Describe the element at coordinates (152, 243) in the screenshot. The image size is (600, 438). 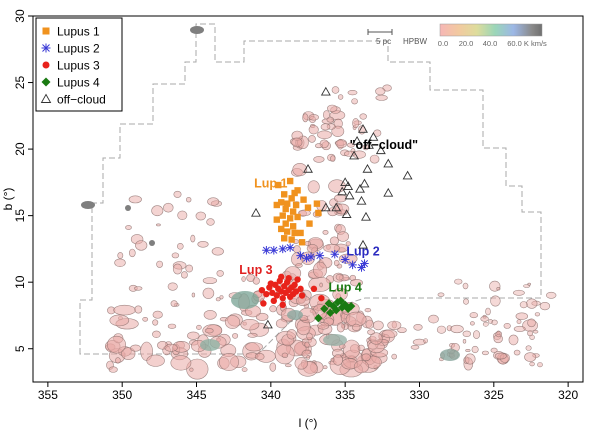
I see `emission-spot` at that location.